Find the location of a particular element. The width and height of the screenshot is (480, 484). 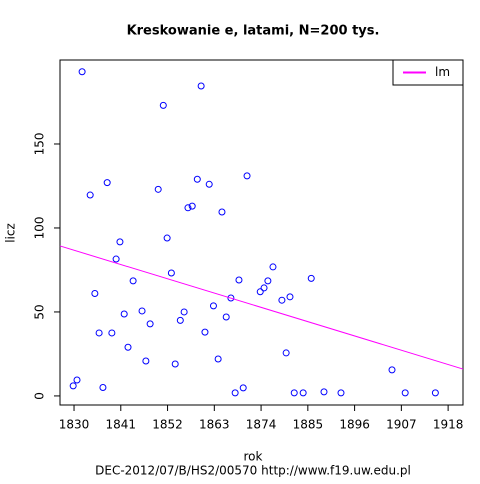

x-tick-label: 1918 is located at coordinates (448, 425).